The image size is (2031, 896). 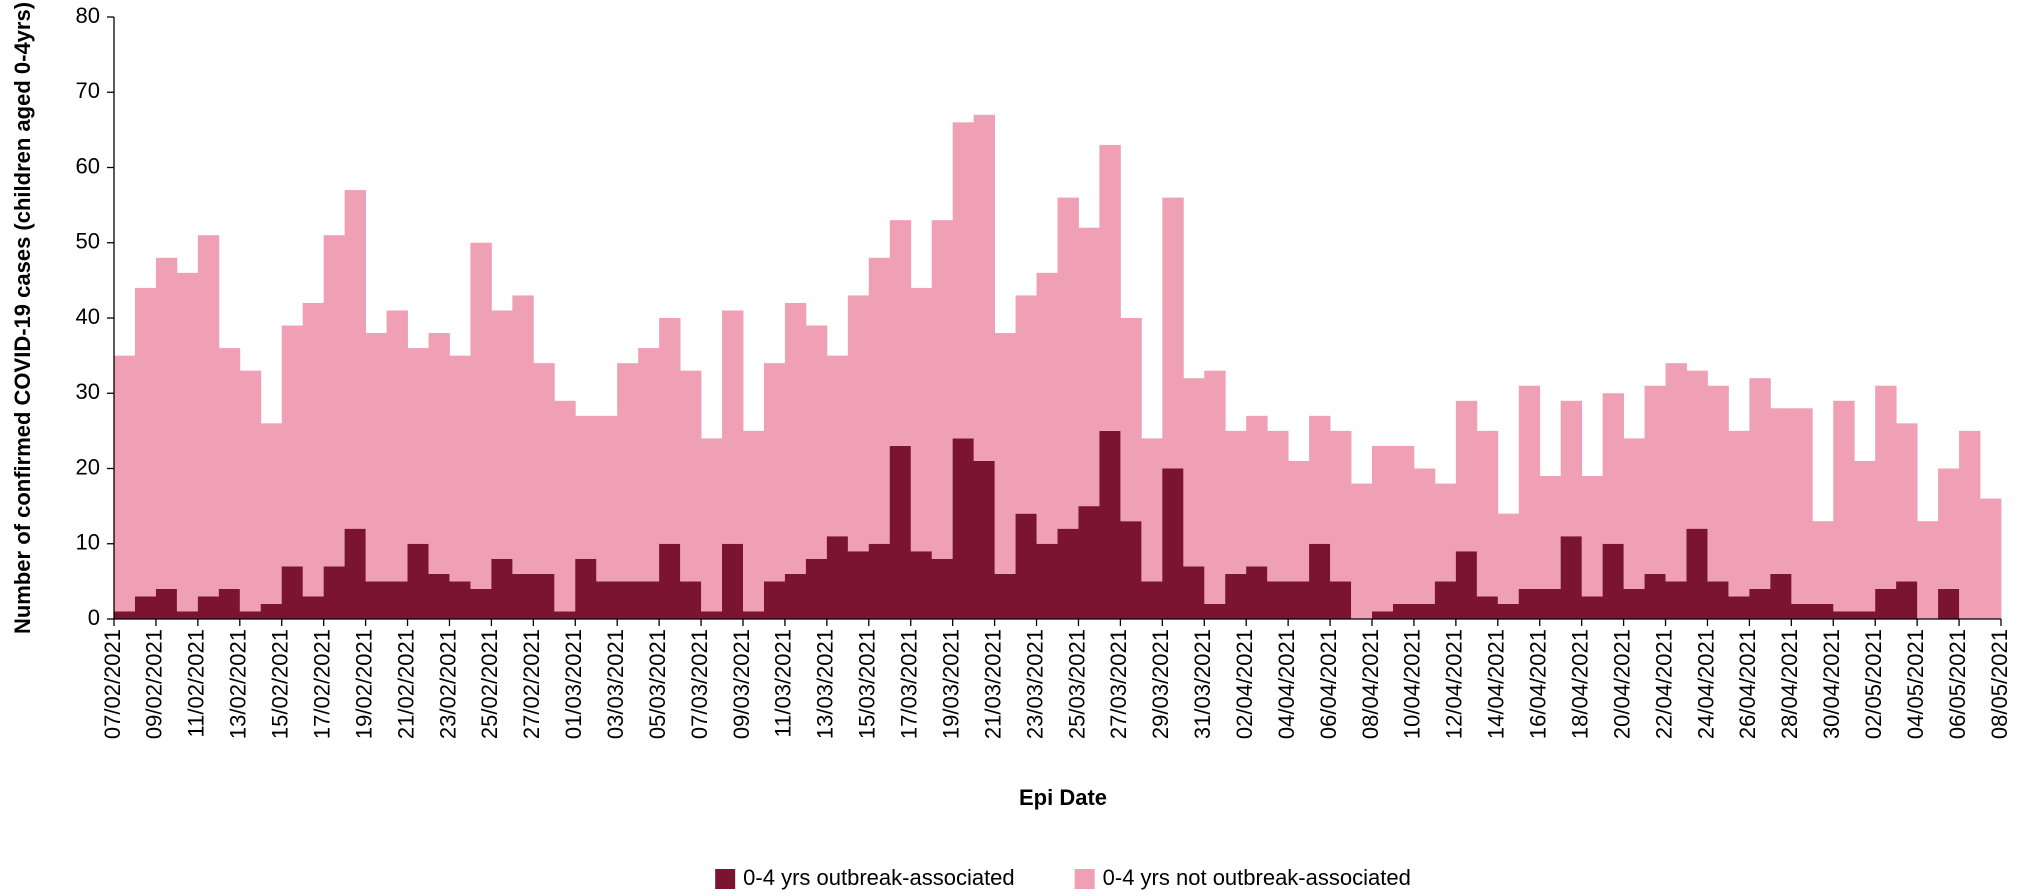 What do you see at coordinates (88, 15) in the screenshot?
I see `y-tick-label: 80` at bounding box center [88, 15].